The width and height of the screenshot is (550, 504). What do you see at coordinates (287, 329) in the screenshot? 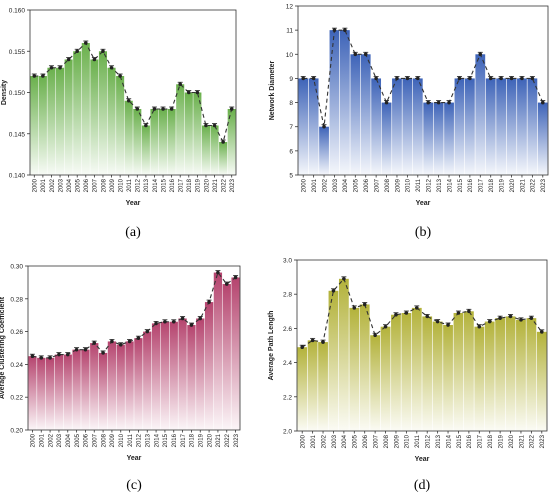
I see `y-tick-label: 2.6` at bounding box center [287, 329].